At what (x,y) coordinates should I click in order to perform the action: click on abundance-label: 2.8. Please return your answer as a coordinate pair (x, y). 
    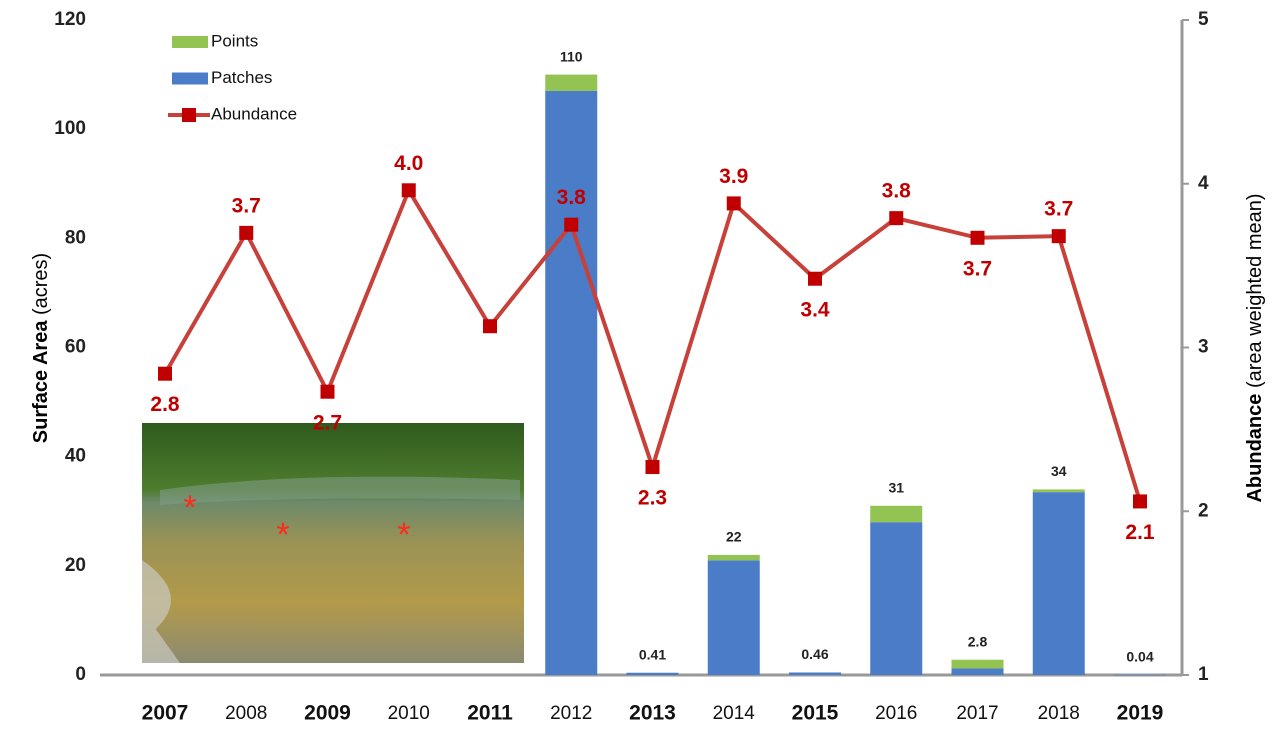
    Looking at the image, I should click on (165, 404).